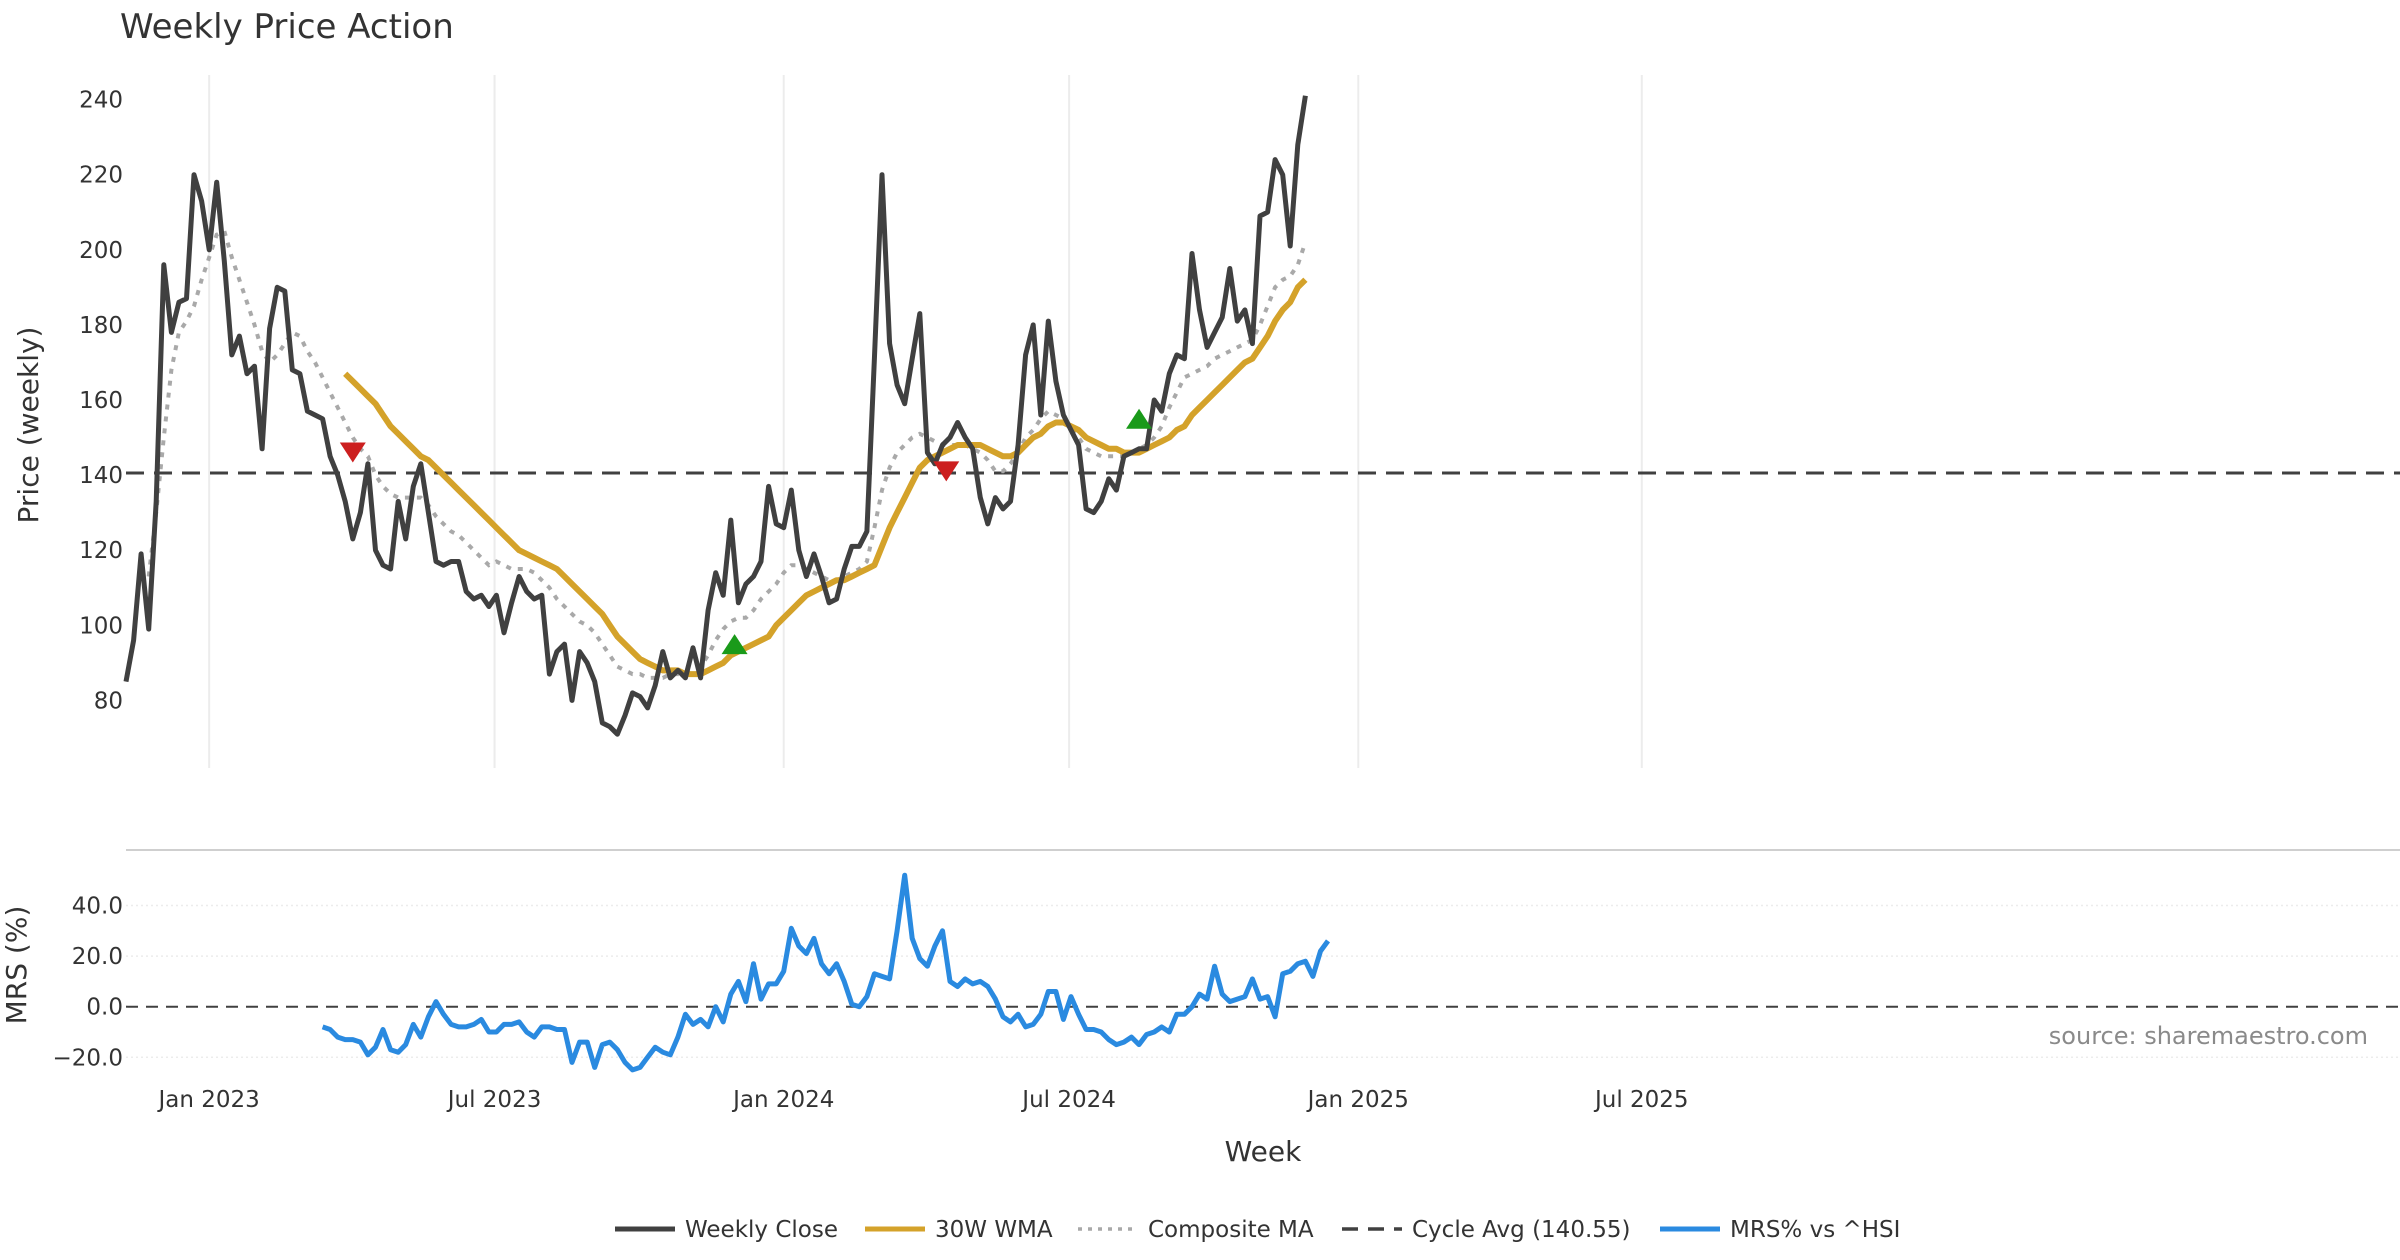  I want to click on x-tick-label: Jul 2025, so click(1641, 1100).